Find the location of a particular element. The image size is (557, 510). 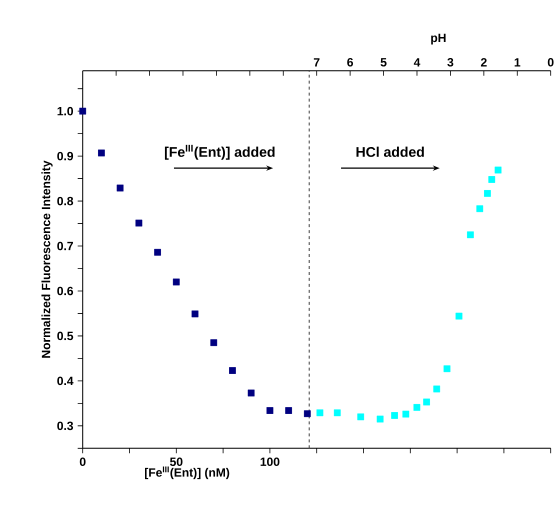

annotation: [Fe$^{III}$(Ent)] added is located at coordinates (219, 152).